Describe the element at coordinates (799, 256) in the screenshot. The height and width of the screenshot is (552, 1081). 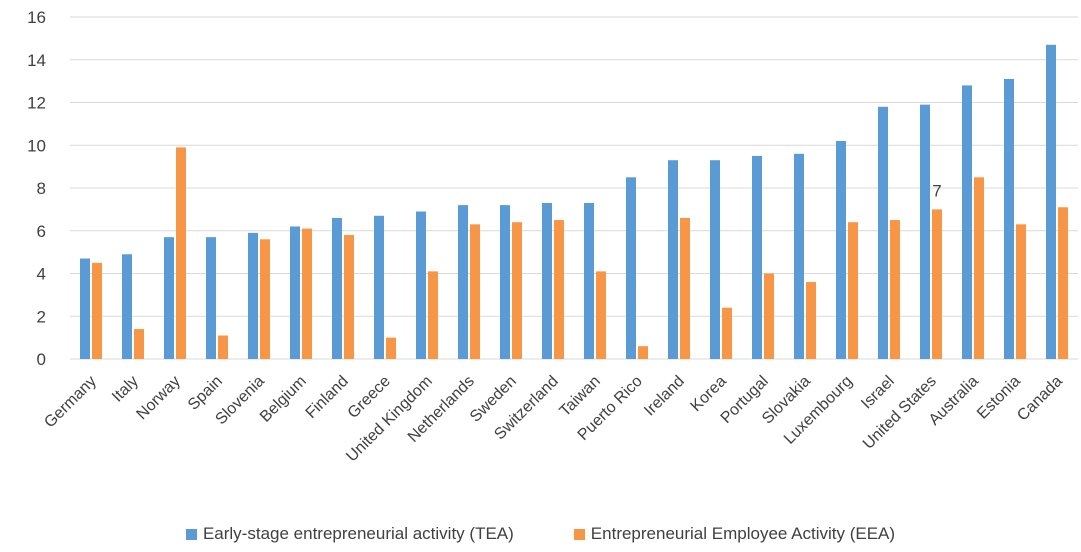
I see `bar-tea-slovakia` at that location.